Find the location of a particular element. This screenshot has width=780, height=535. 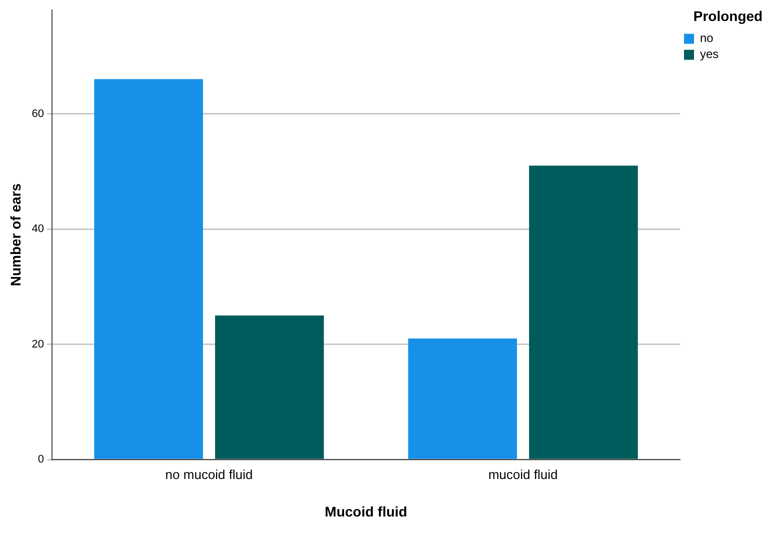

legend-label: no is located at coordinates (707, 38).